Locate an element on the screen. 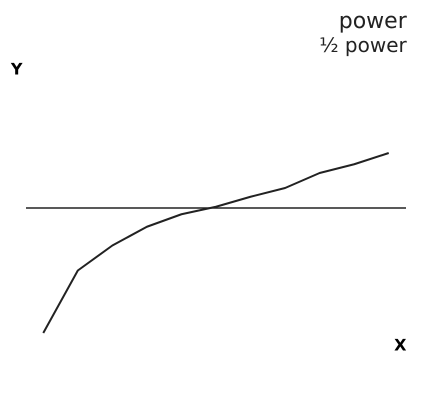 Image resolution: width=447 pixels, height=403 pixels. y-axis-title: Y is located at coordinates (16, 69).